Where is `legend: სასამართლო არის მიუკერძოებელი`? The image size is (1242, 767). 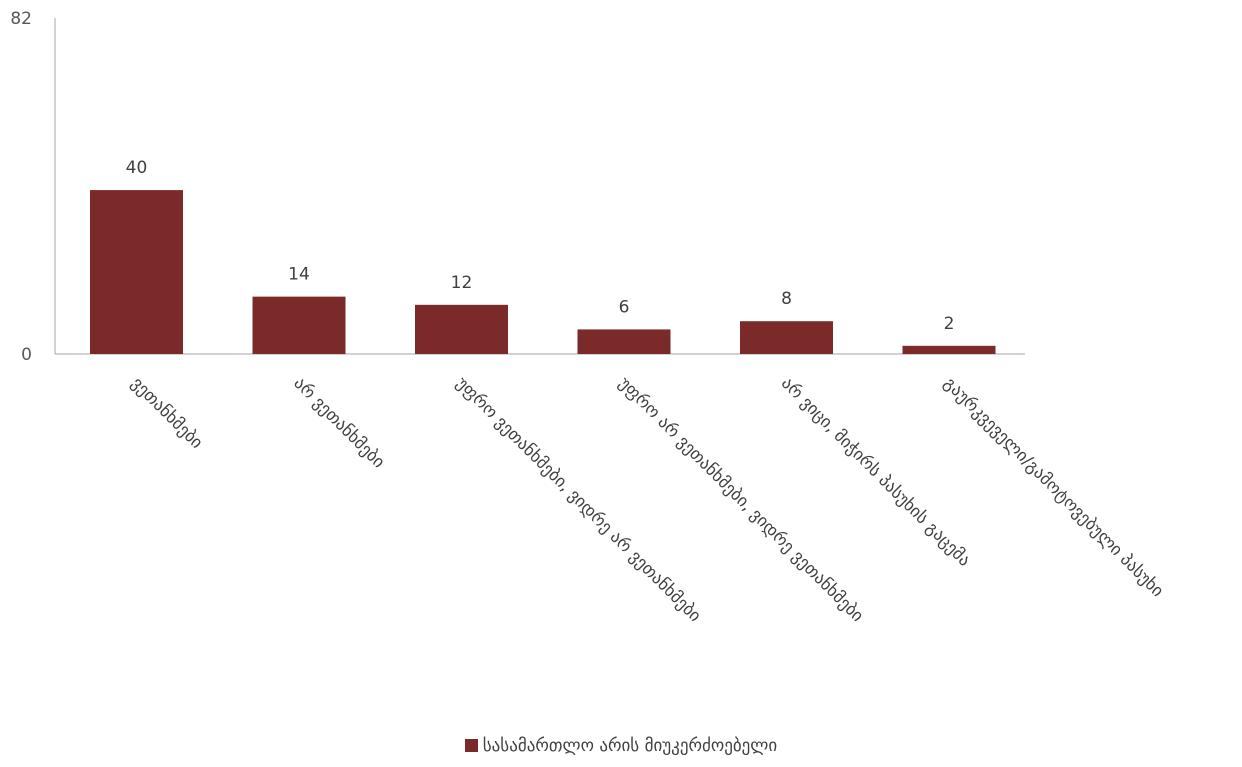
legend: სასამართლო არის მიუკერძოებელი is located at coordinates (621, 746).